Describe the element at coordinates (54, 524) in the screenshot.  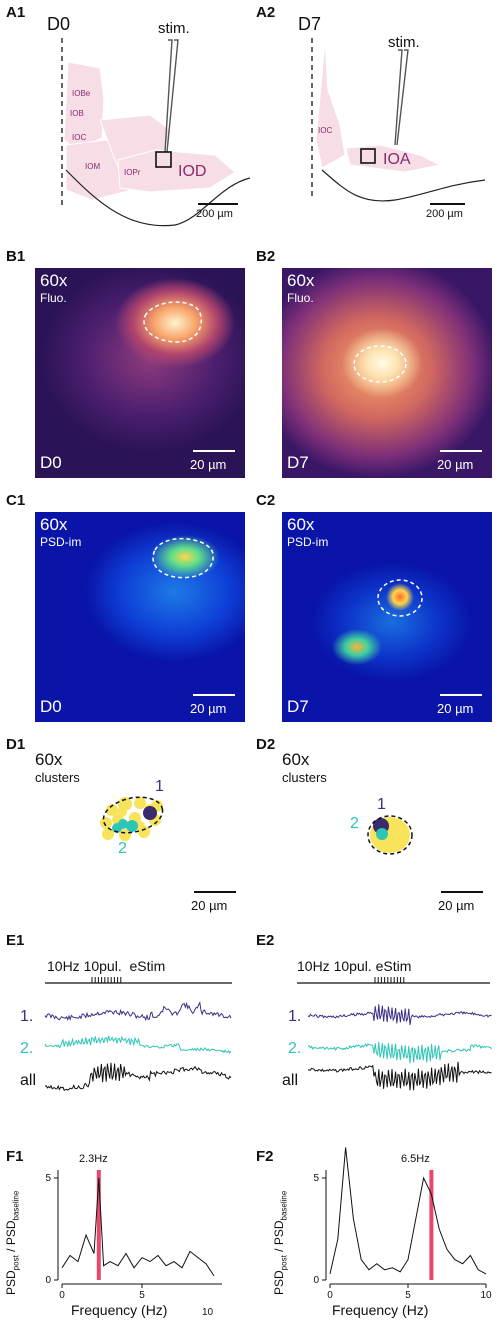
I see `c1-mag: 60x` at that location.